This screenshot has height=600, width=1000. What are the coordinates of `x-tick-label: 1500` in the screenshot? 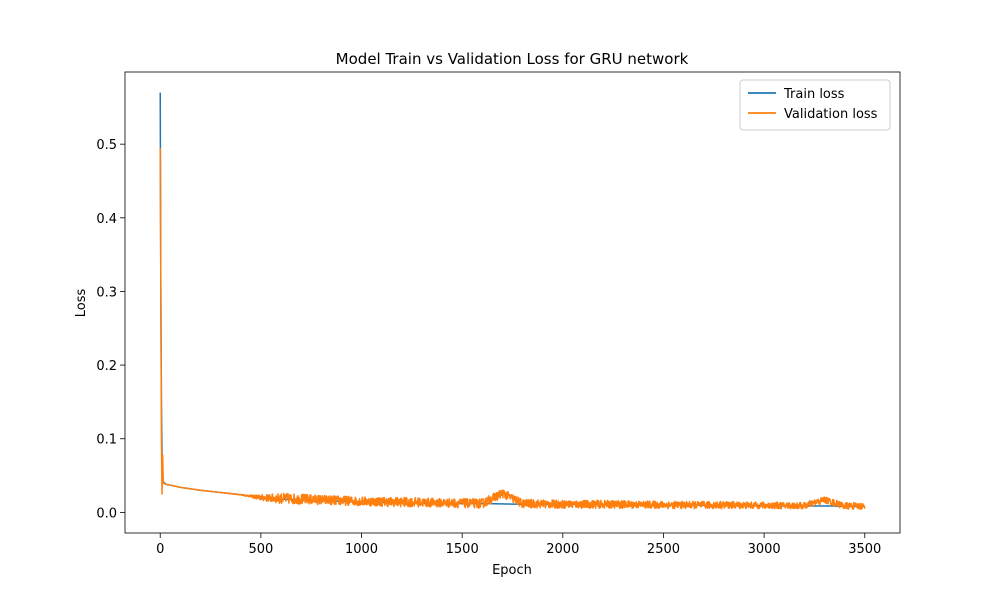 It's located at (462, 549).